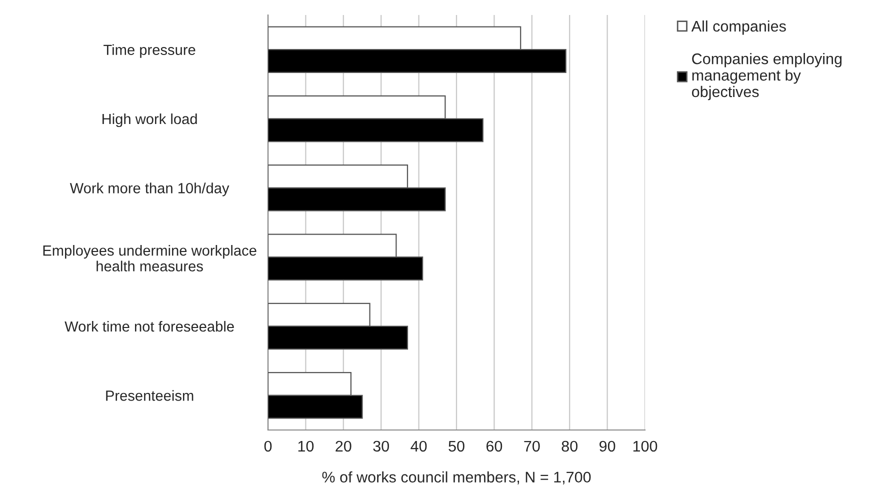 The height and width of the screenshot is (501, 886). I want to click on x-tick-label: 80, so click(570, 446).